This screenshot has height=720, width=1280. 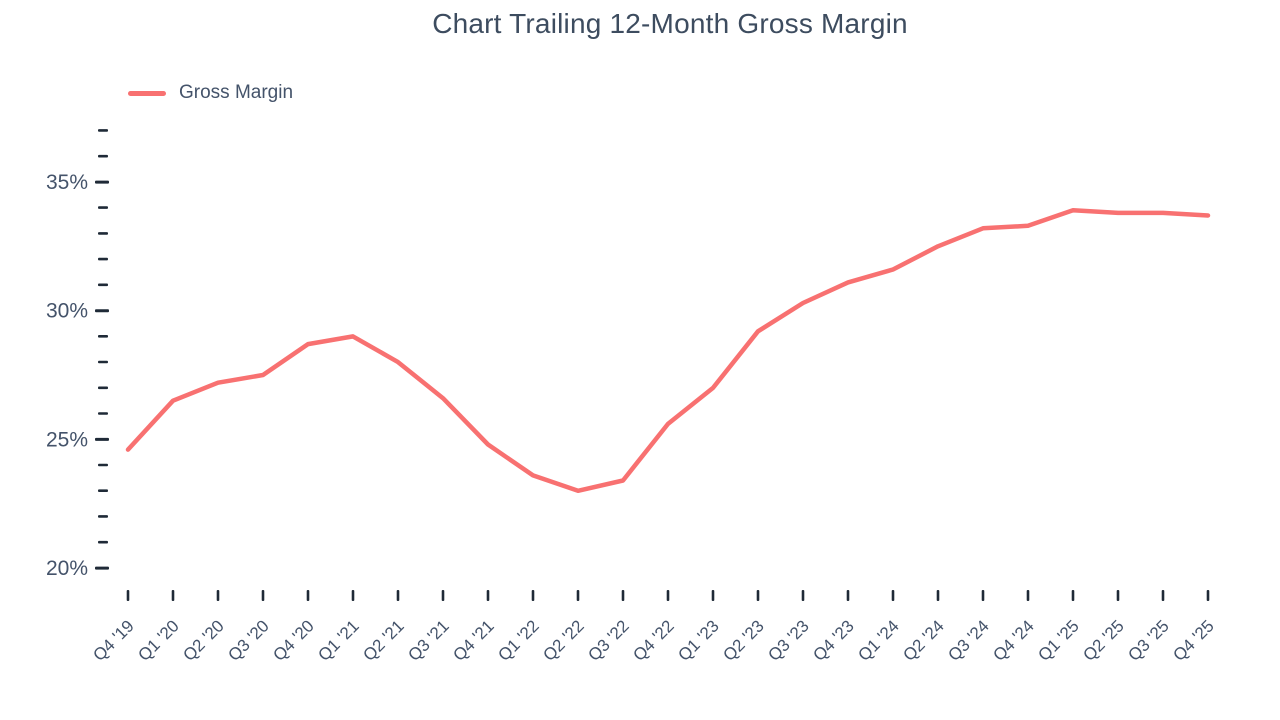 What do you see at coordinates (1148, 640) in the screenshot?
I see `x-axis-label: Q3 '25` at bounding box center [1148, 640].